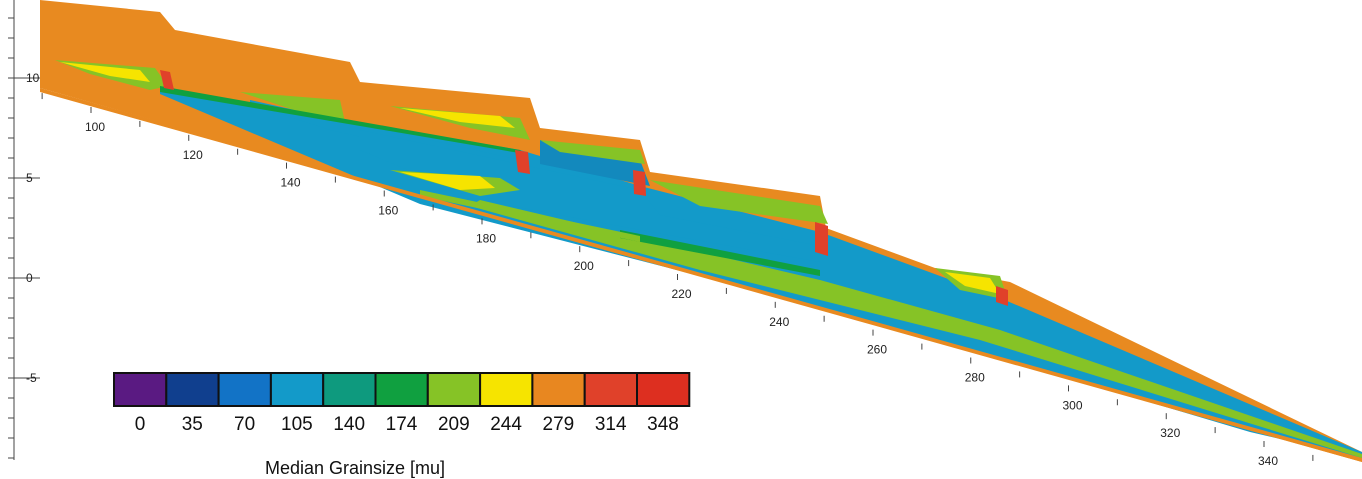 This screenshot has height=479, width=1362. What do you see at coordinates (33, 78) in the screenshot?
I see `z-tick-label: 10` at bounding box center [33, 78].